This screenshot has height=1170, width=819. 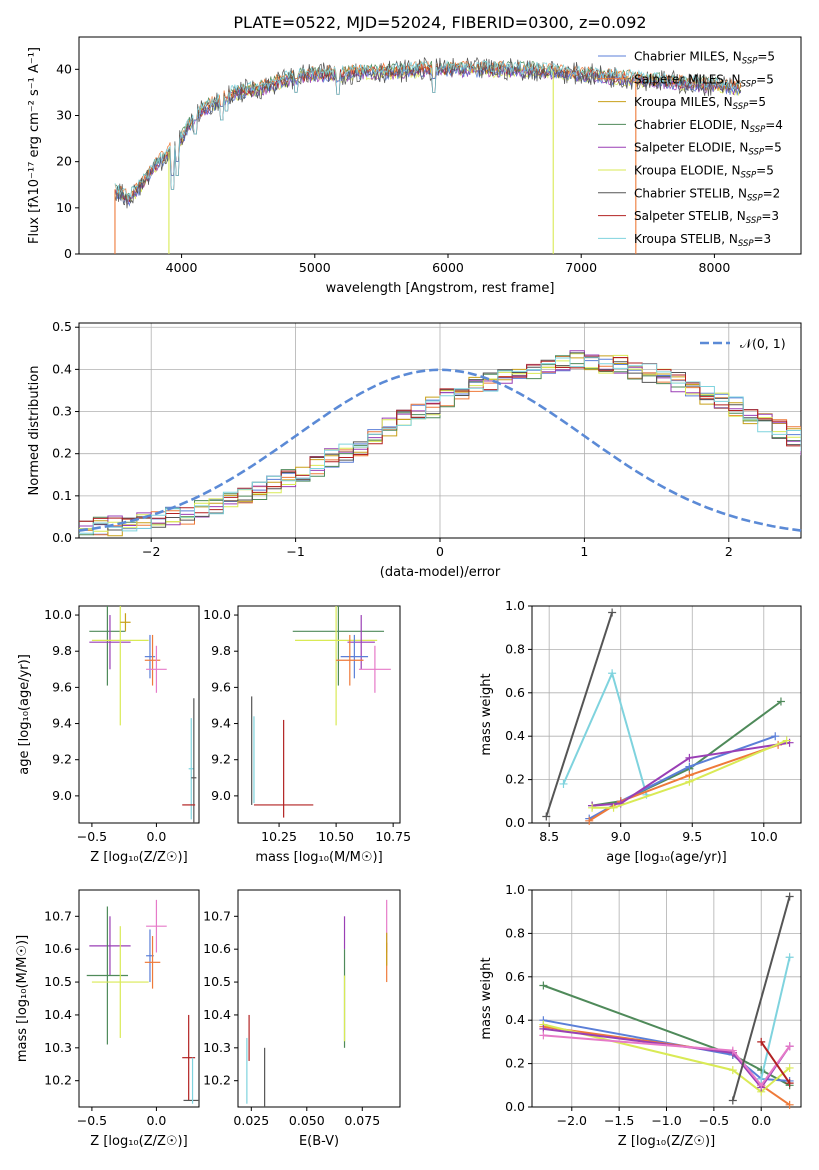 I want to click on y-tick-label: 10, so click(x=64, y=207).